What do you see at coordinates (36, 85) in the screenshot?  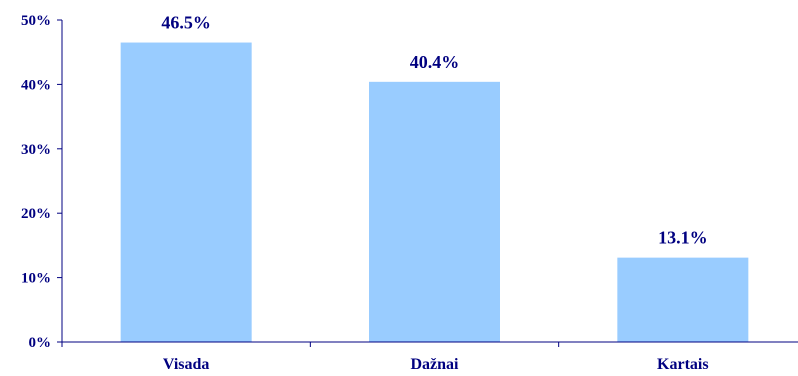 I see `y-tick-label-4: 40%` at bounding box center [36, 85].